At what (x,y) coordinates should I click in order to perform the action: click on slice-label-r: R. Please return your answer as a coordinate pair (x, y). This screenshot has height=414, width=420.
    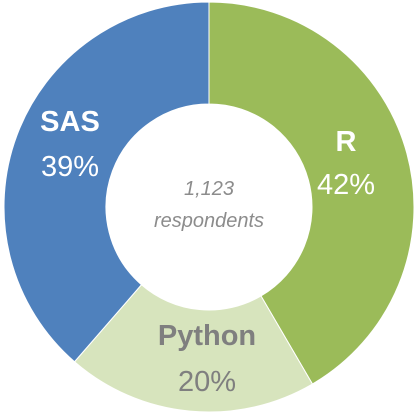
    Looking at the image, I should click on (346, 142).